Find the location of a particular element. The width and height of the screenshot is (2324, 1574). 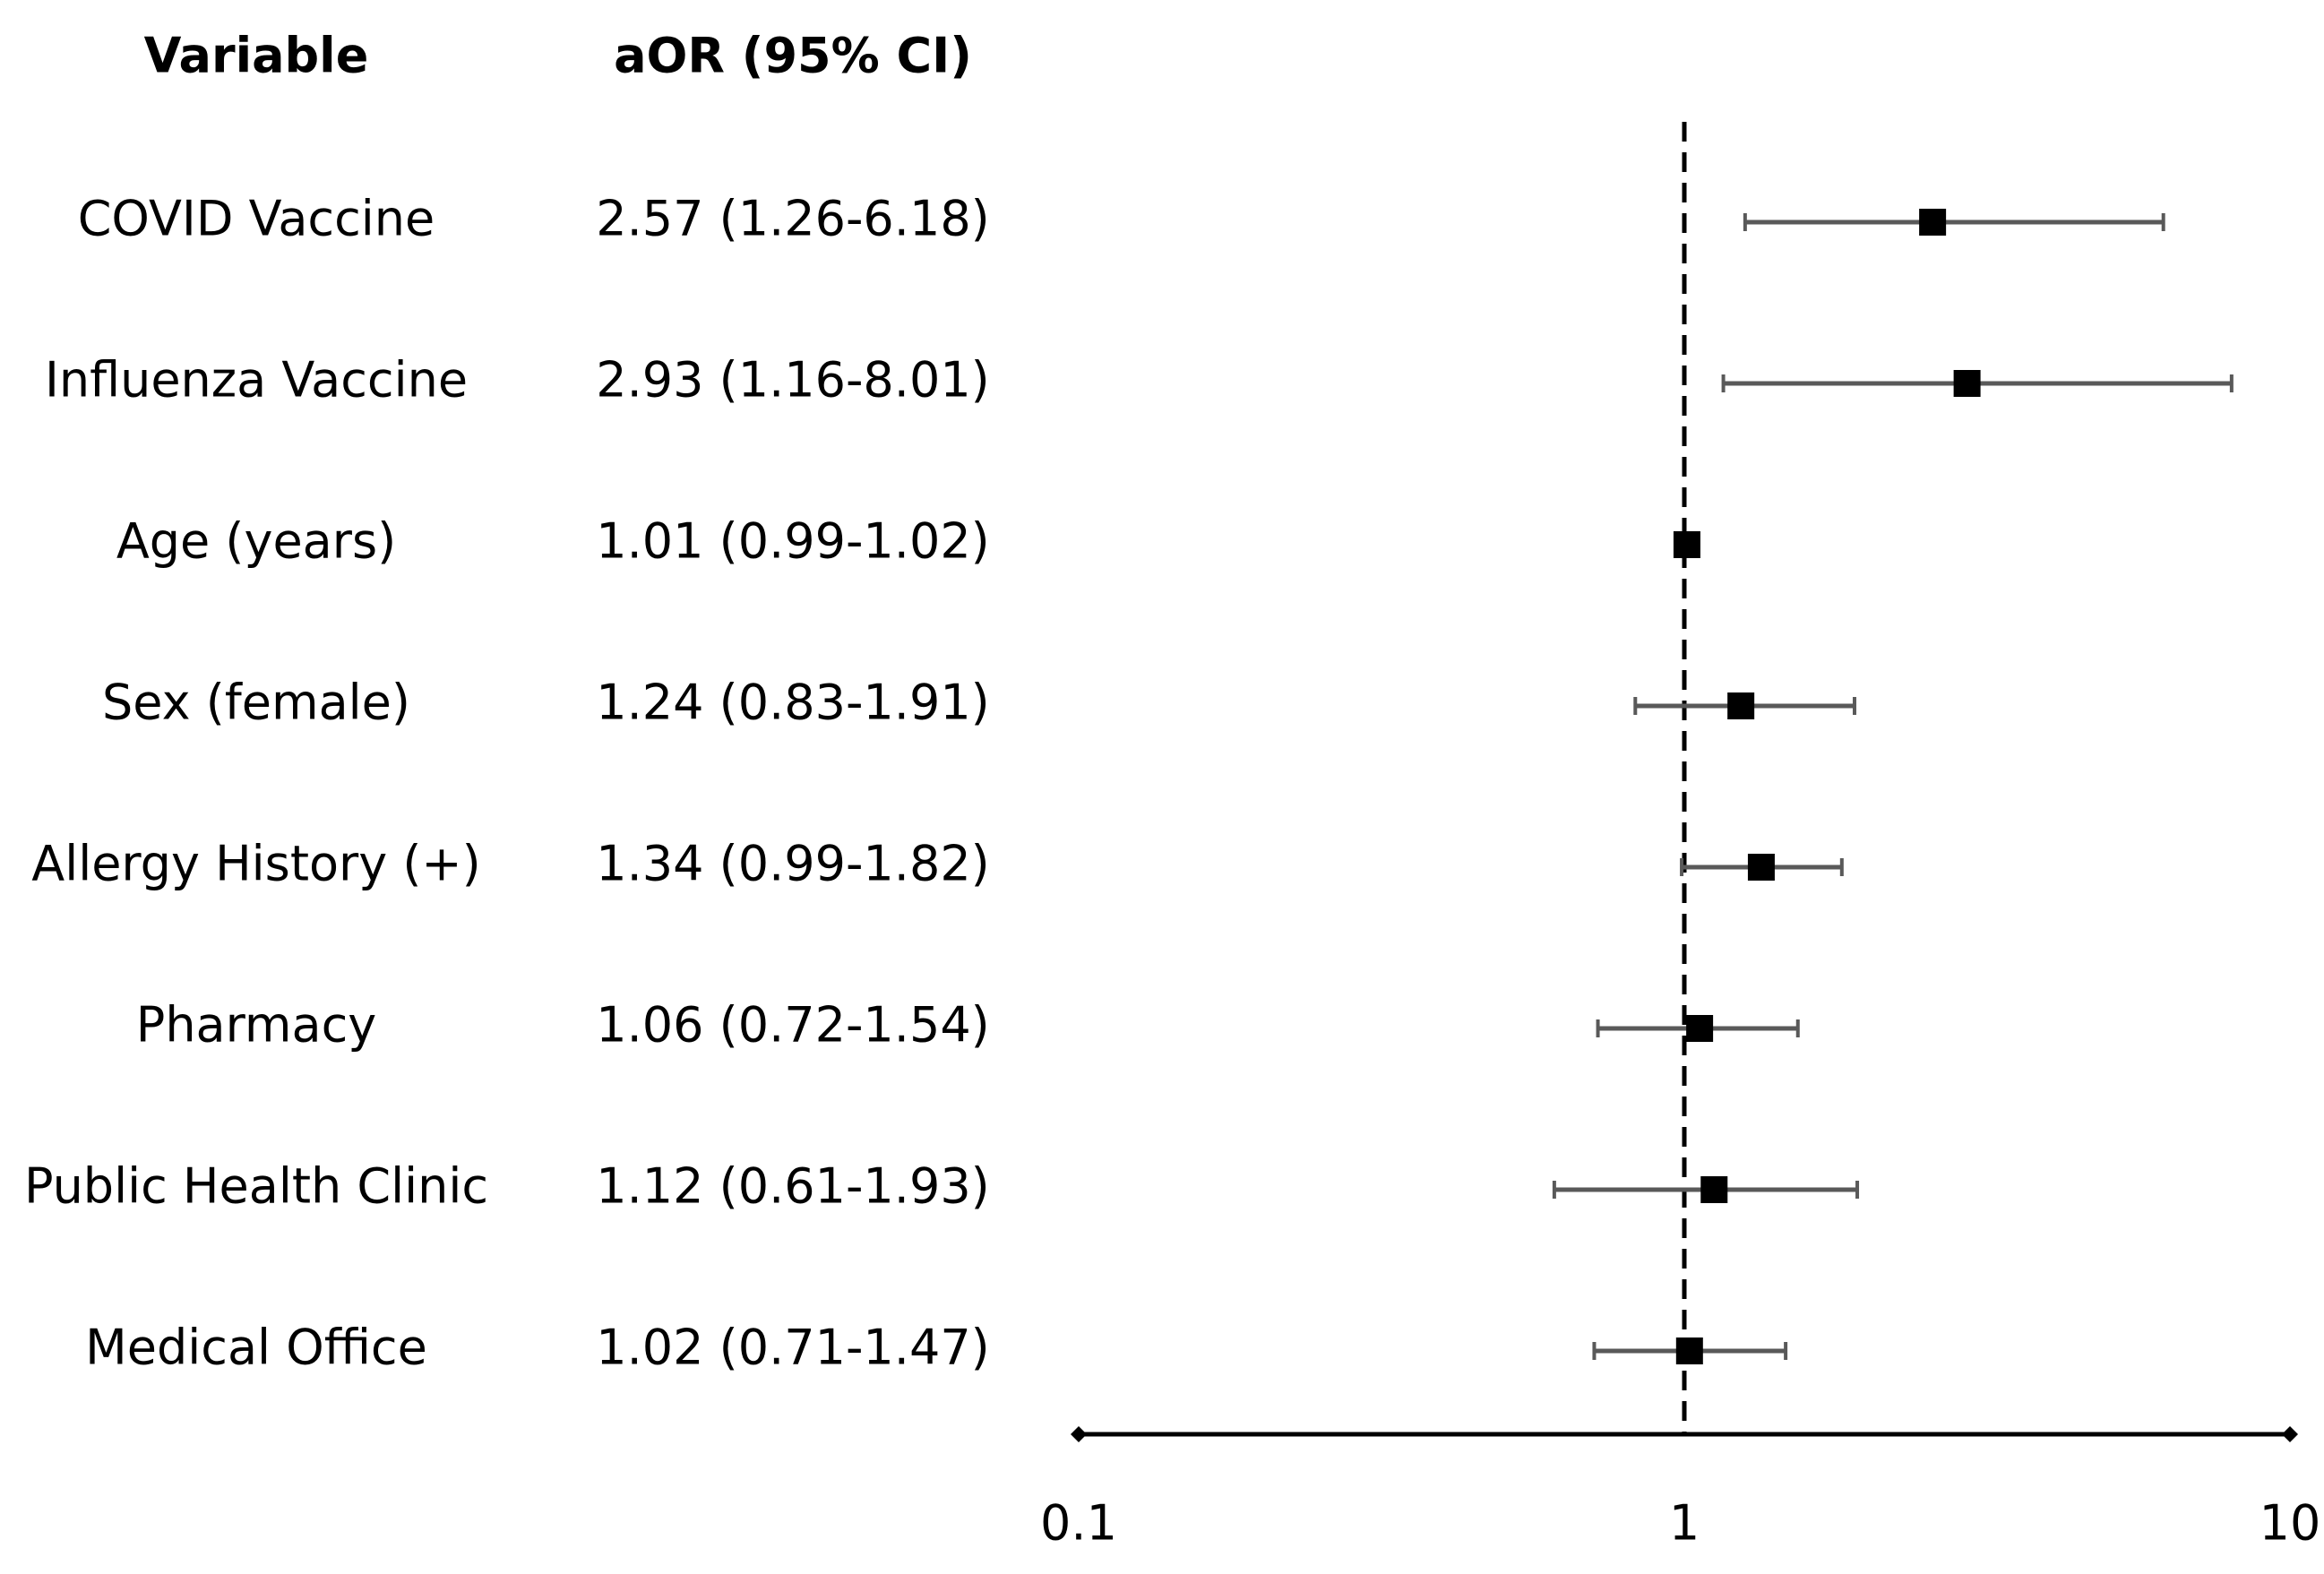

variable-label: Pharmacy is located at coordinates (256, 1026).